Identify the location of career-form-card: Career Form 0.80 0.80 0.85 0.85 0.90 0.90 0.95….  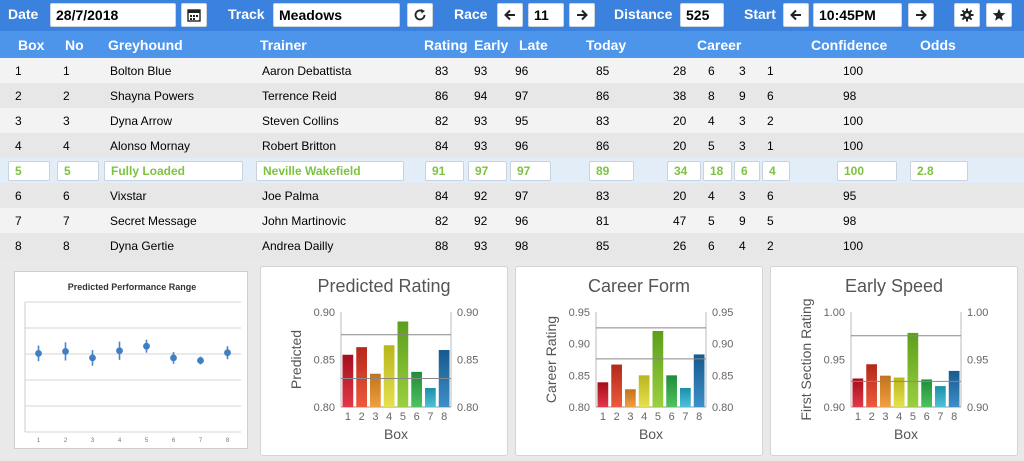
(639, 361).